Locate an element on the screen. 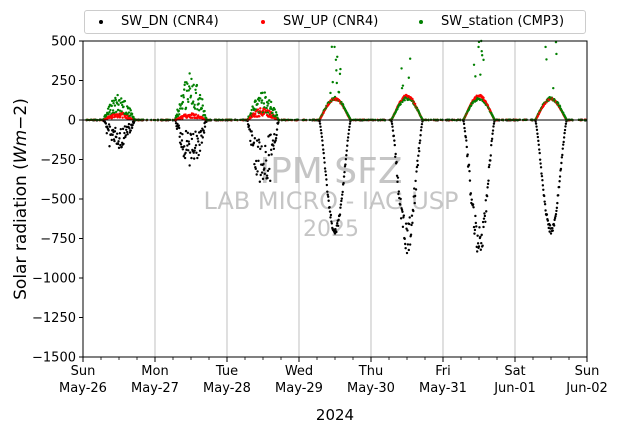 Image resolution: width=618 pixels, height=433 pixels. x-tick-label-day: Fri is located at coordinates (443, 371).